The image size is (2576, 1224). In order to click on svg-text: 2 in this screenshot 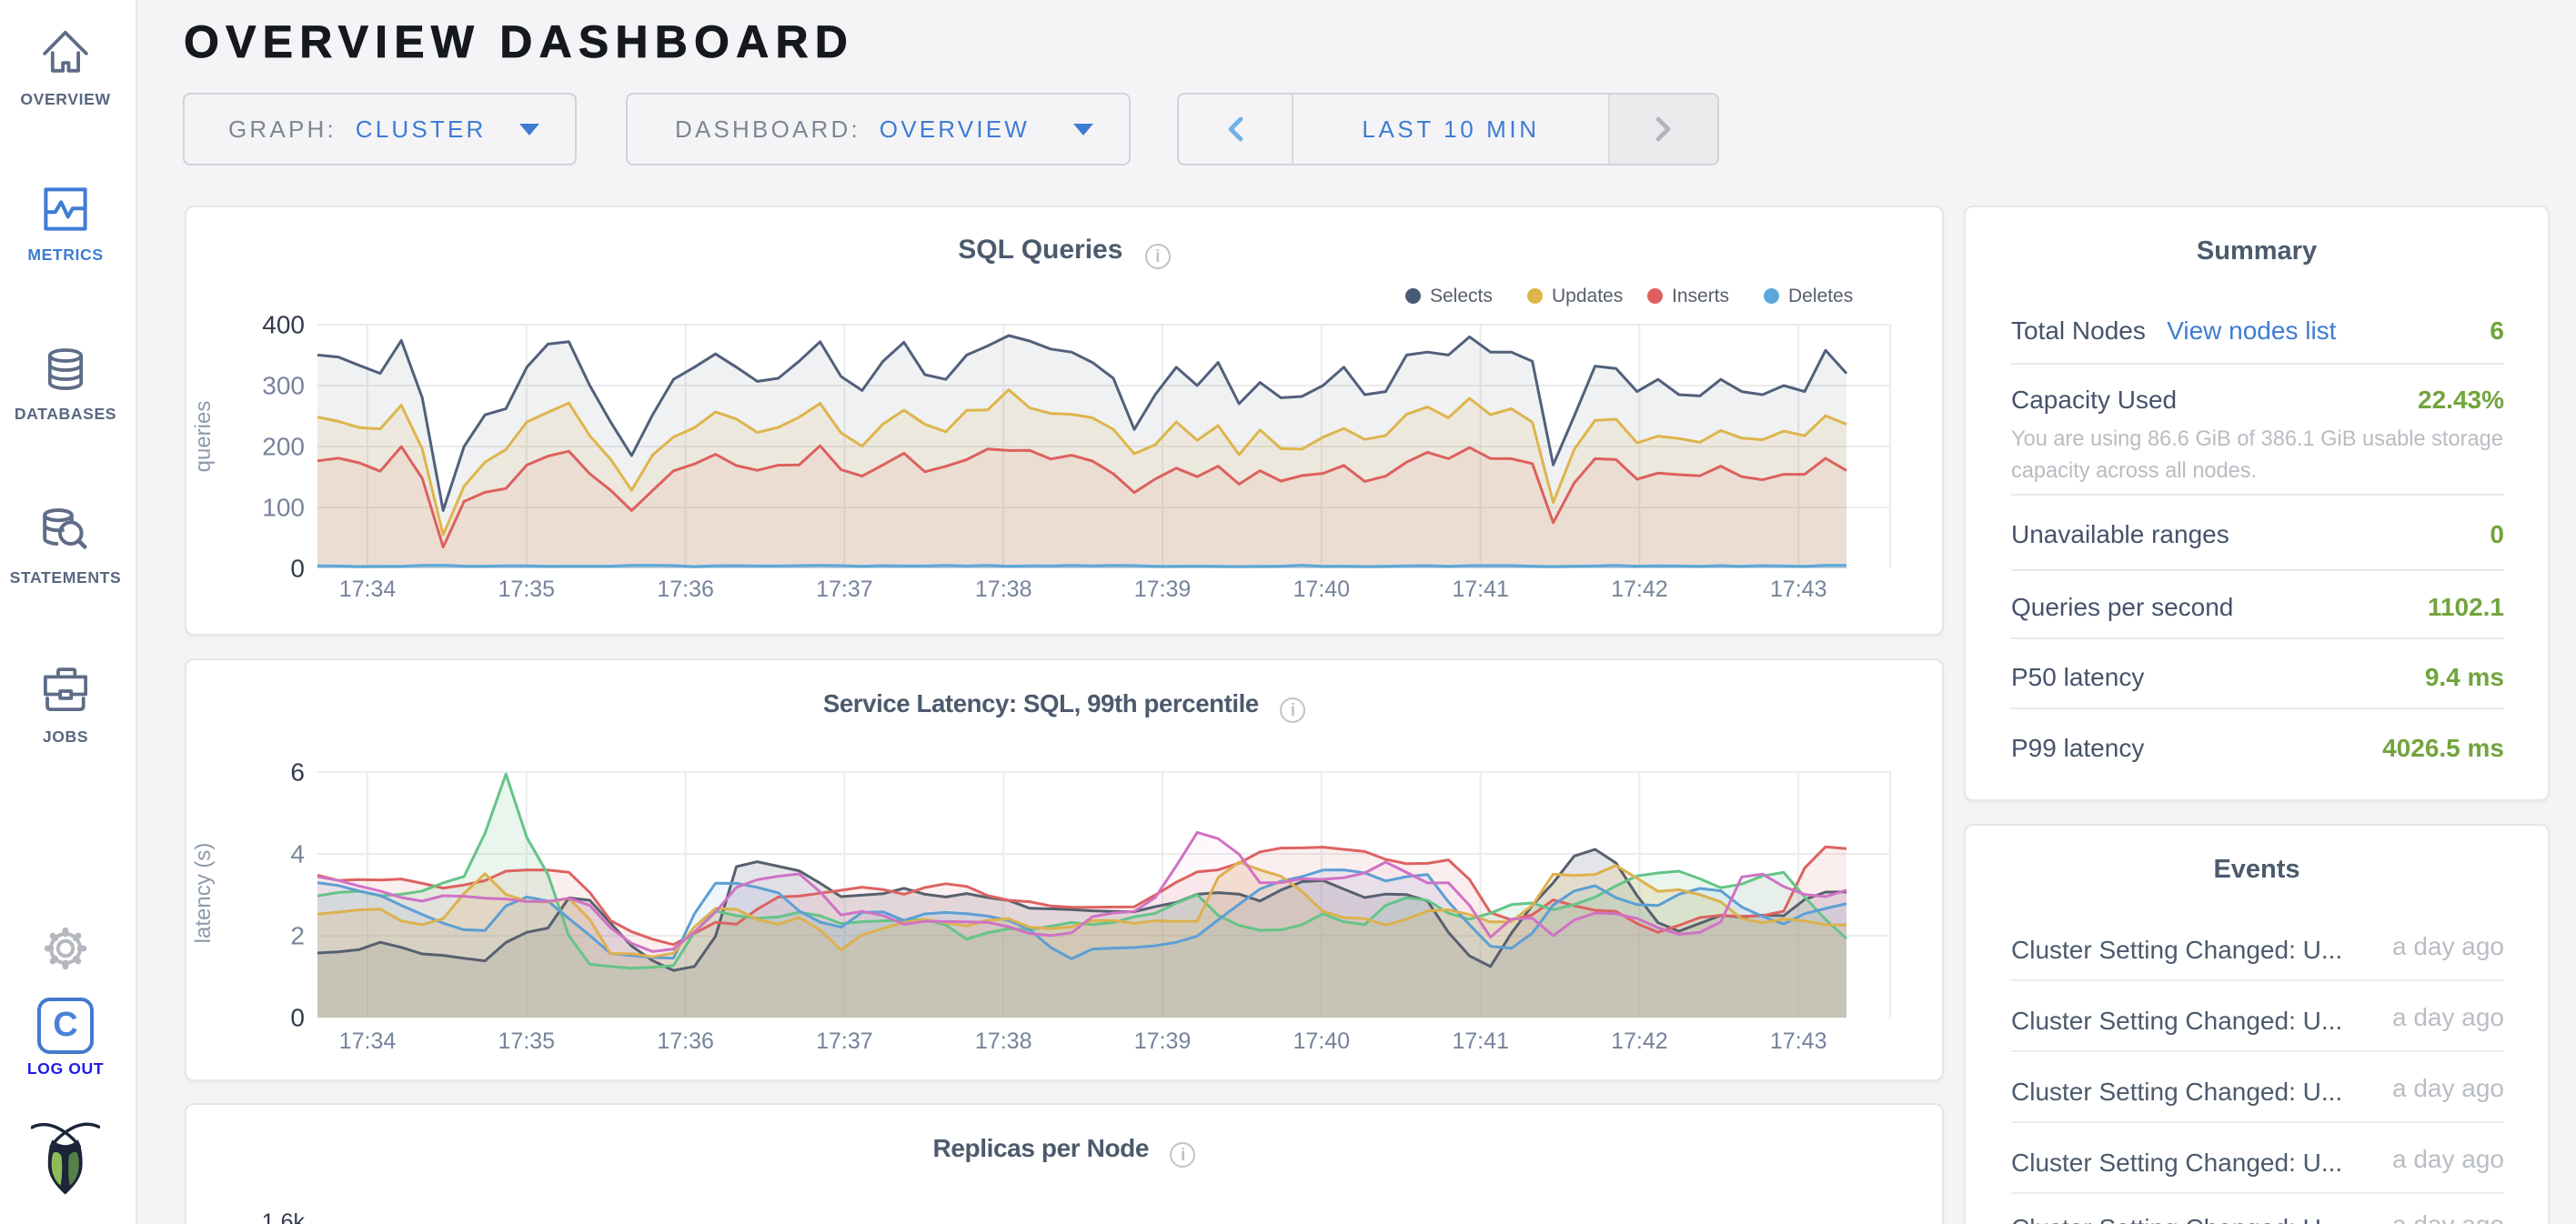, I will do `click(297, 936)`.